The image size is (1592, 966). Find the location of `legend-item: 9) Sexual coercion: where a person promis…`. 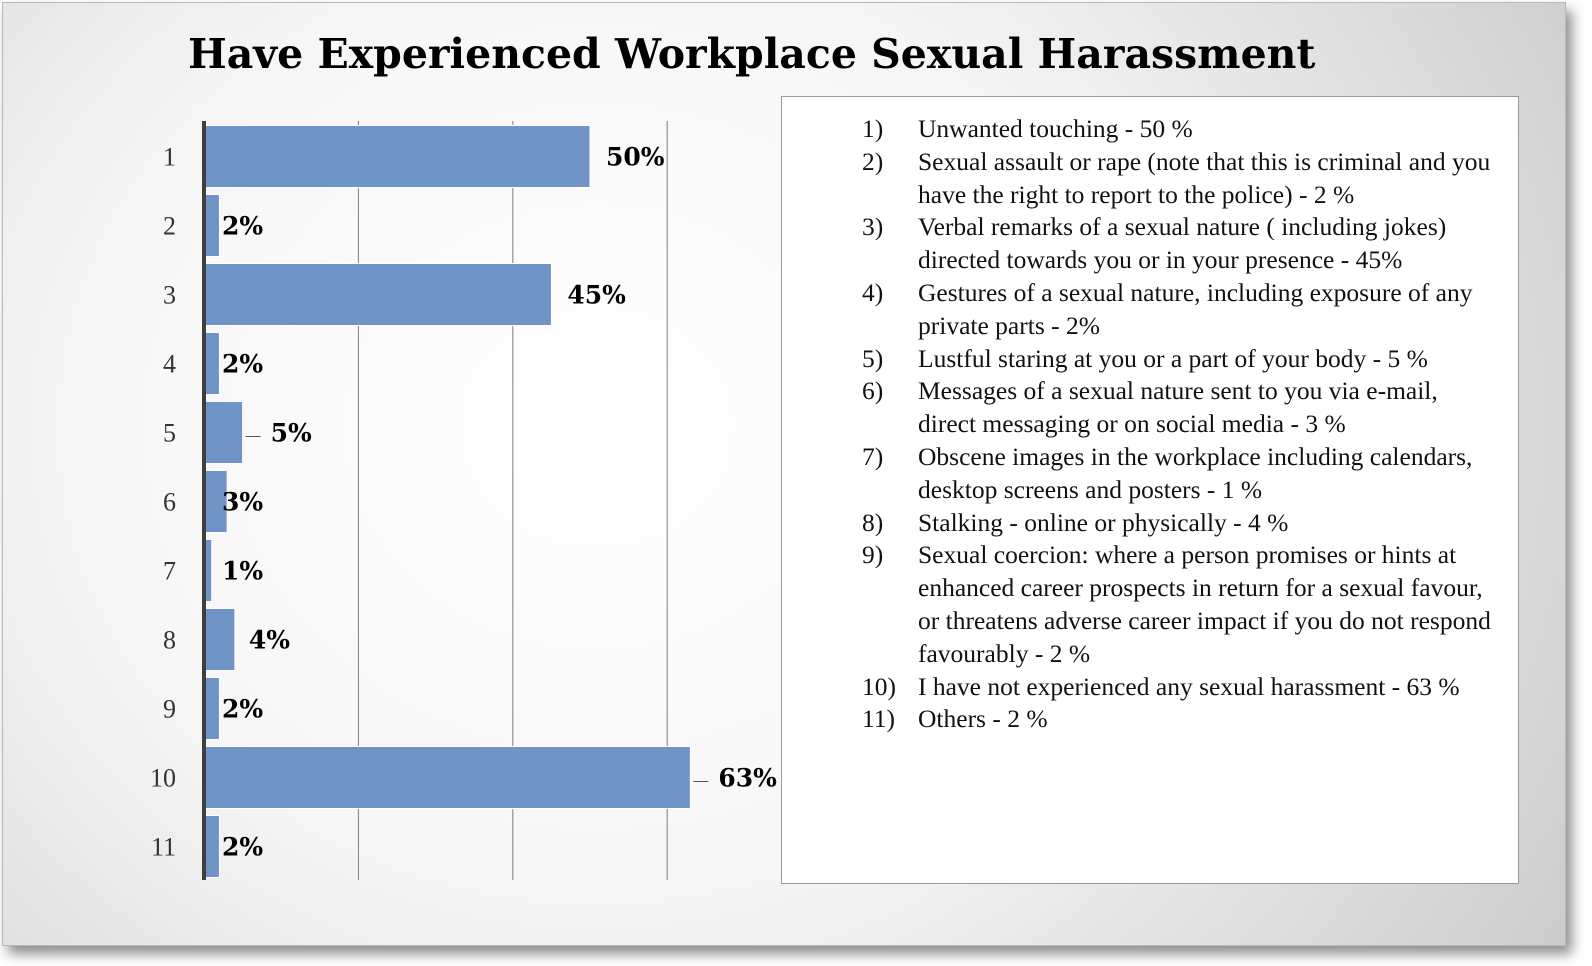

legend-item: 9) Sexual coercion: where a person promis… is located at coordinates (1182, 604).